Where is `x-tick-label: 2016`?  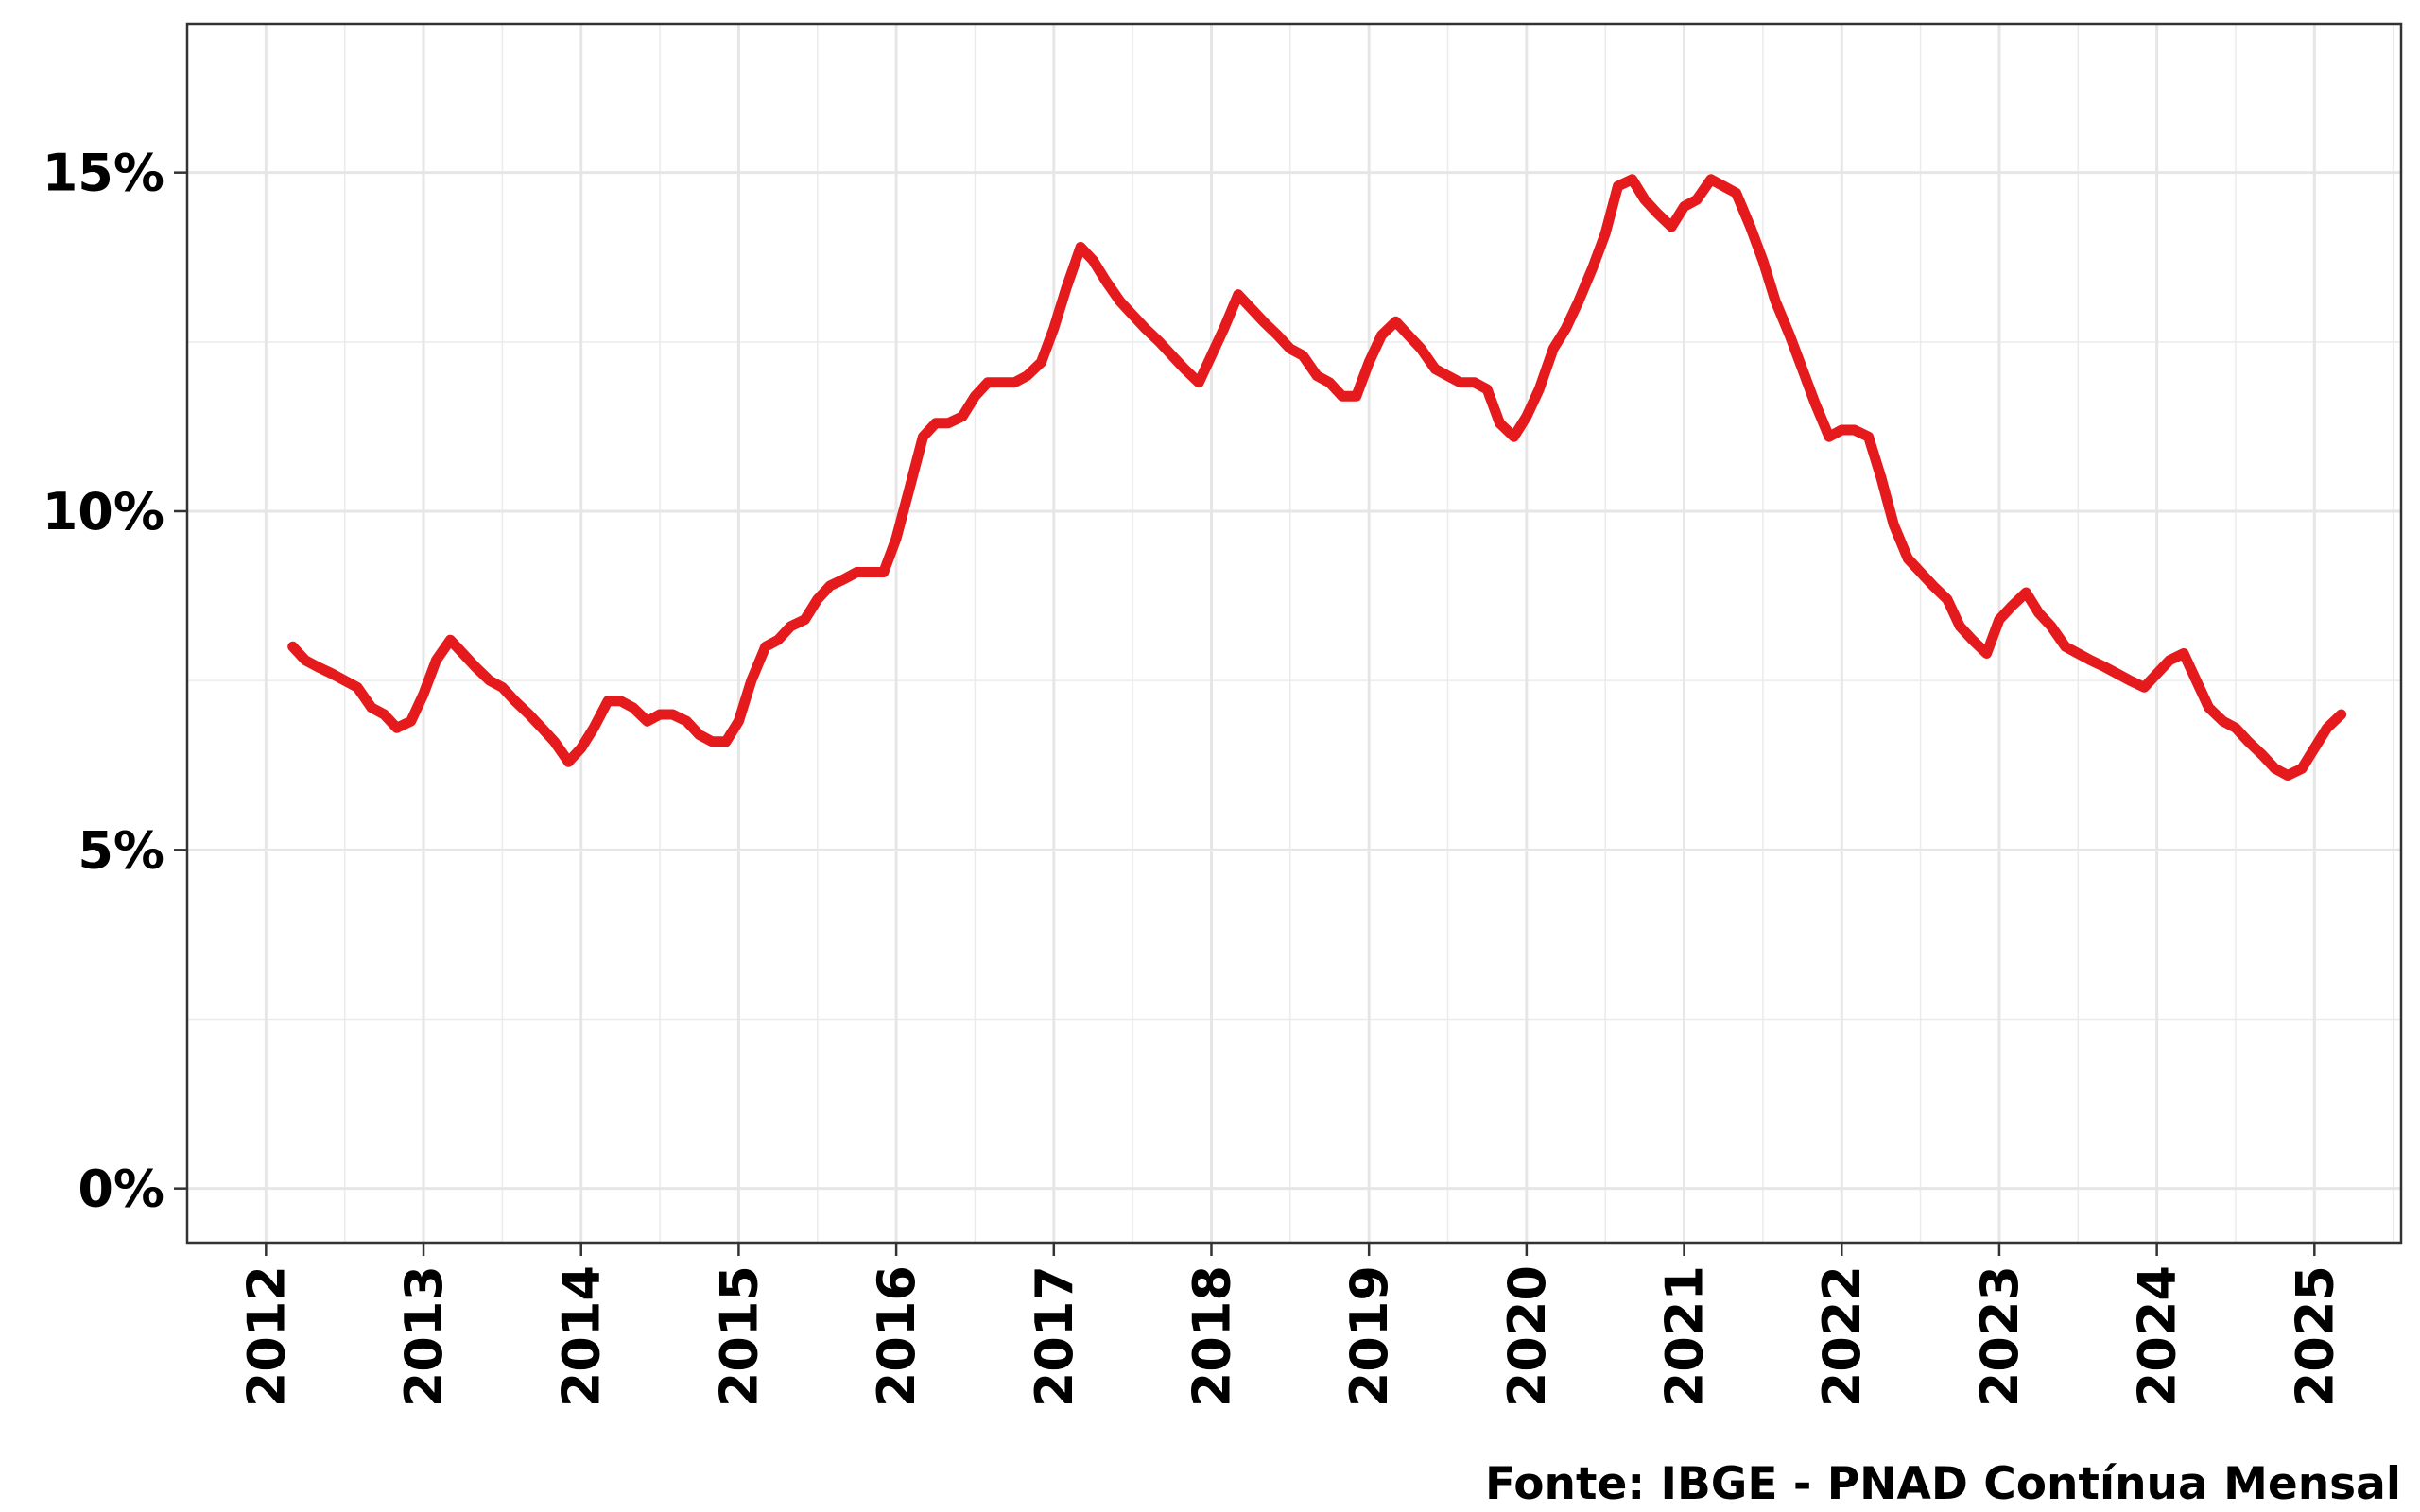 x-tick-label: 2016 is located at coordinates (896, 1336).